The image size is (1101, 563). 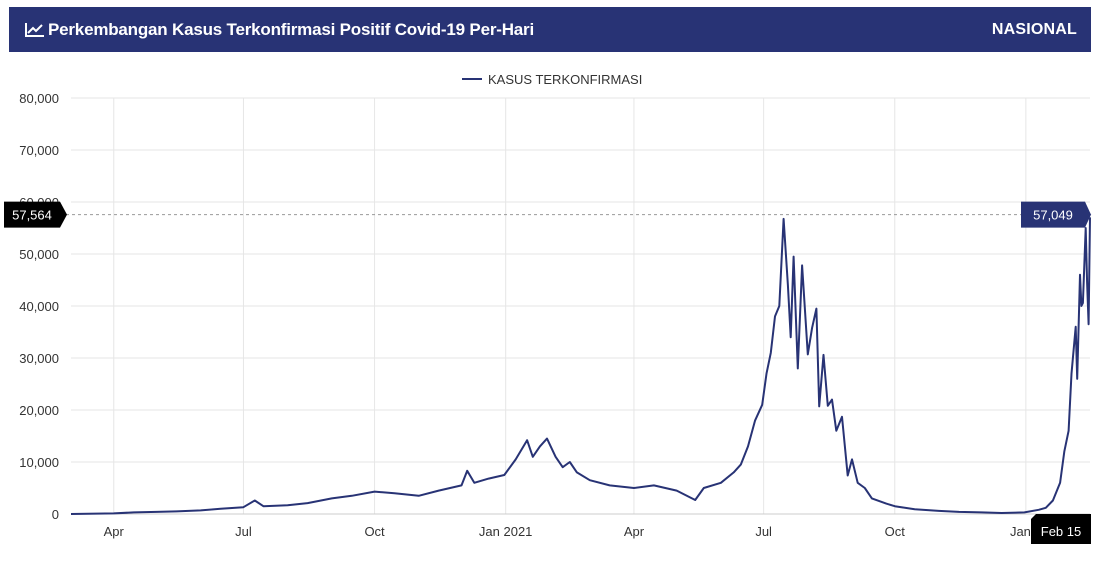 What do you see at coordinates (39, 150) in the screenshot?
I see `y-tick-label: 70,000` at bounding box center [39, 150].